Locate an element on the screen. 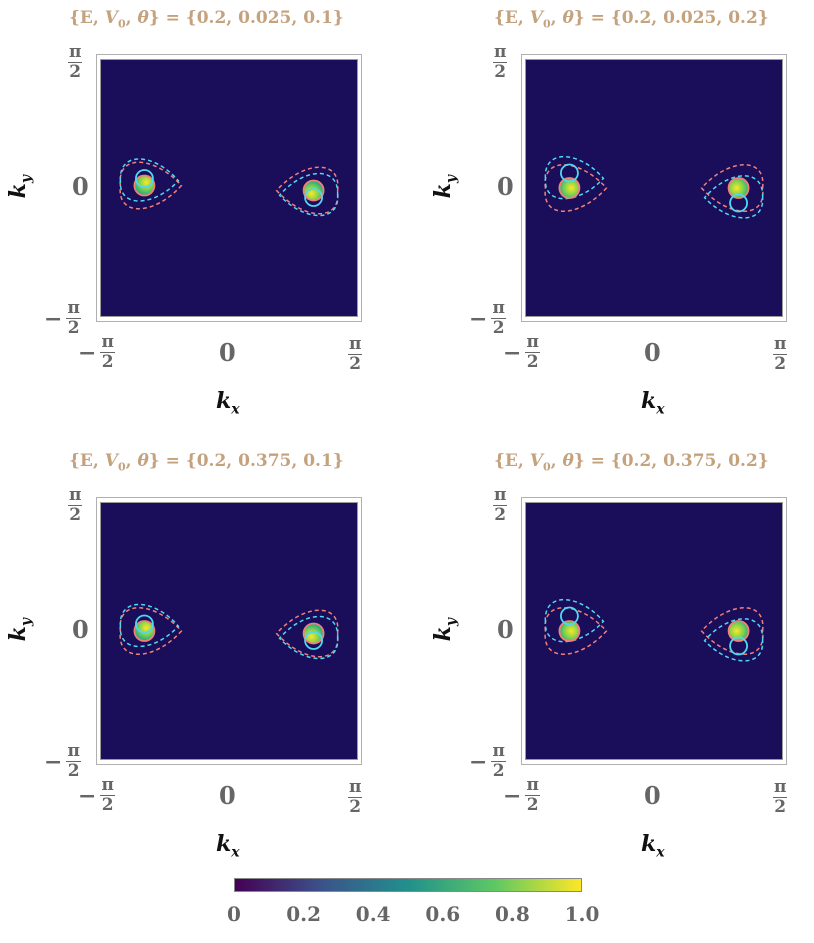  colorbar is located at coordinates (408, 885).